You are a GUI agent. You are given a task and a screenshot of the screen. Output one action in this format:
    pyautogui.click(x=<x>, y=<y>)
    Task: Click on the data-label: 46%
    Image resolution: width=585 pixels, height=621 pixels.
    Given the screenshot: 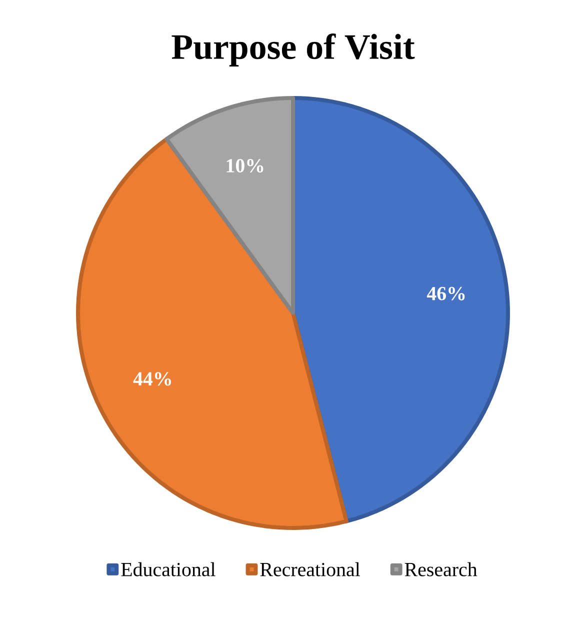 What is the action you would take?
    pyautogui.click(x=445, y=293)
    